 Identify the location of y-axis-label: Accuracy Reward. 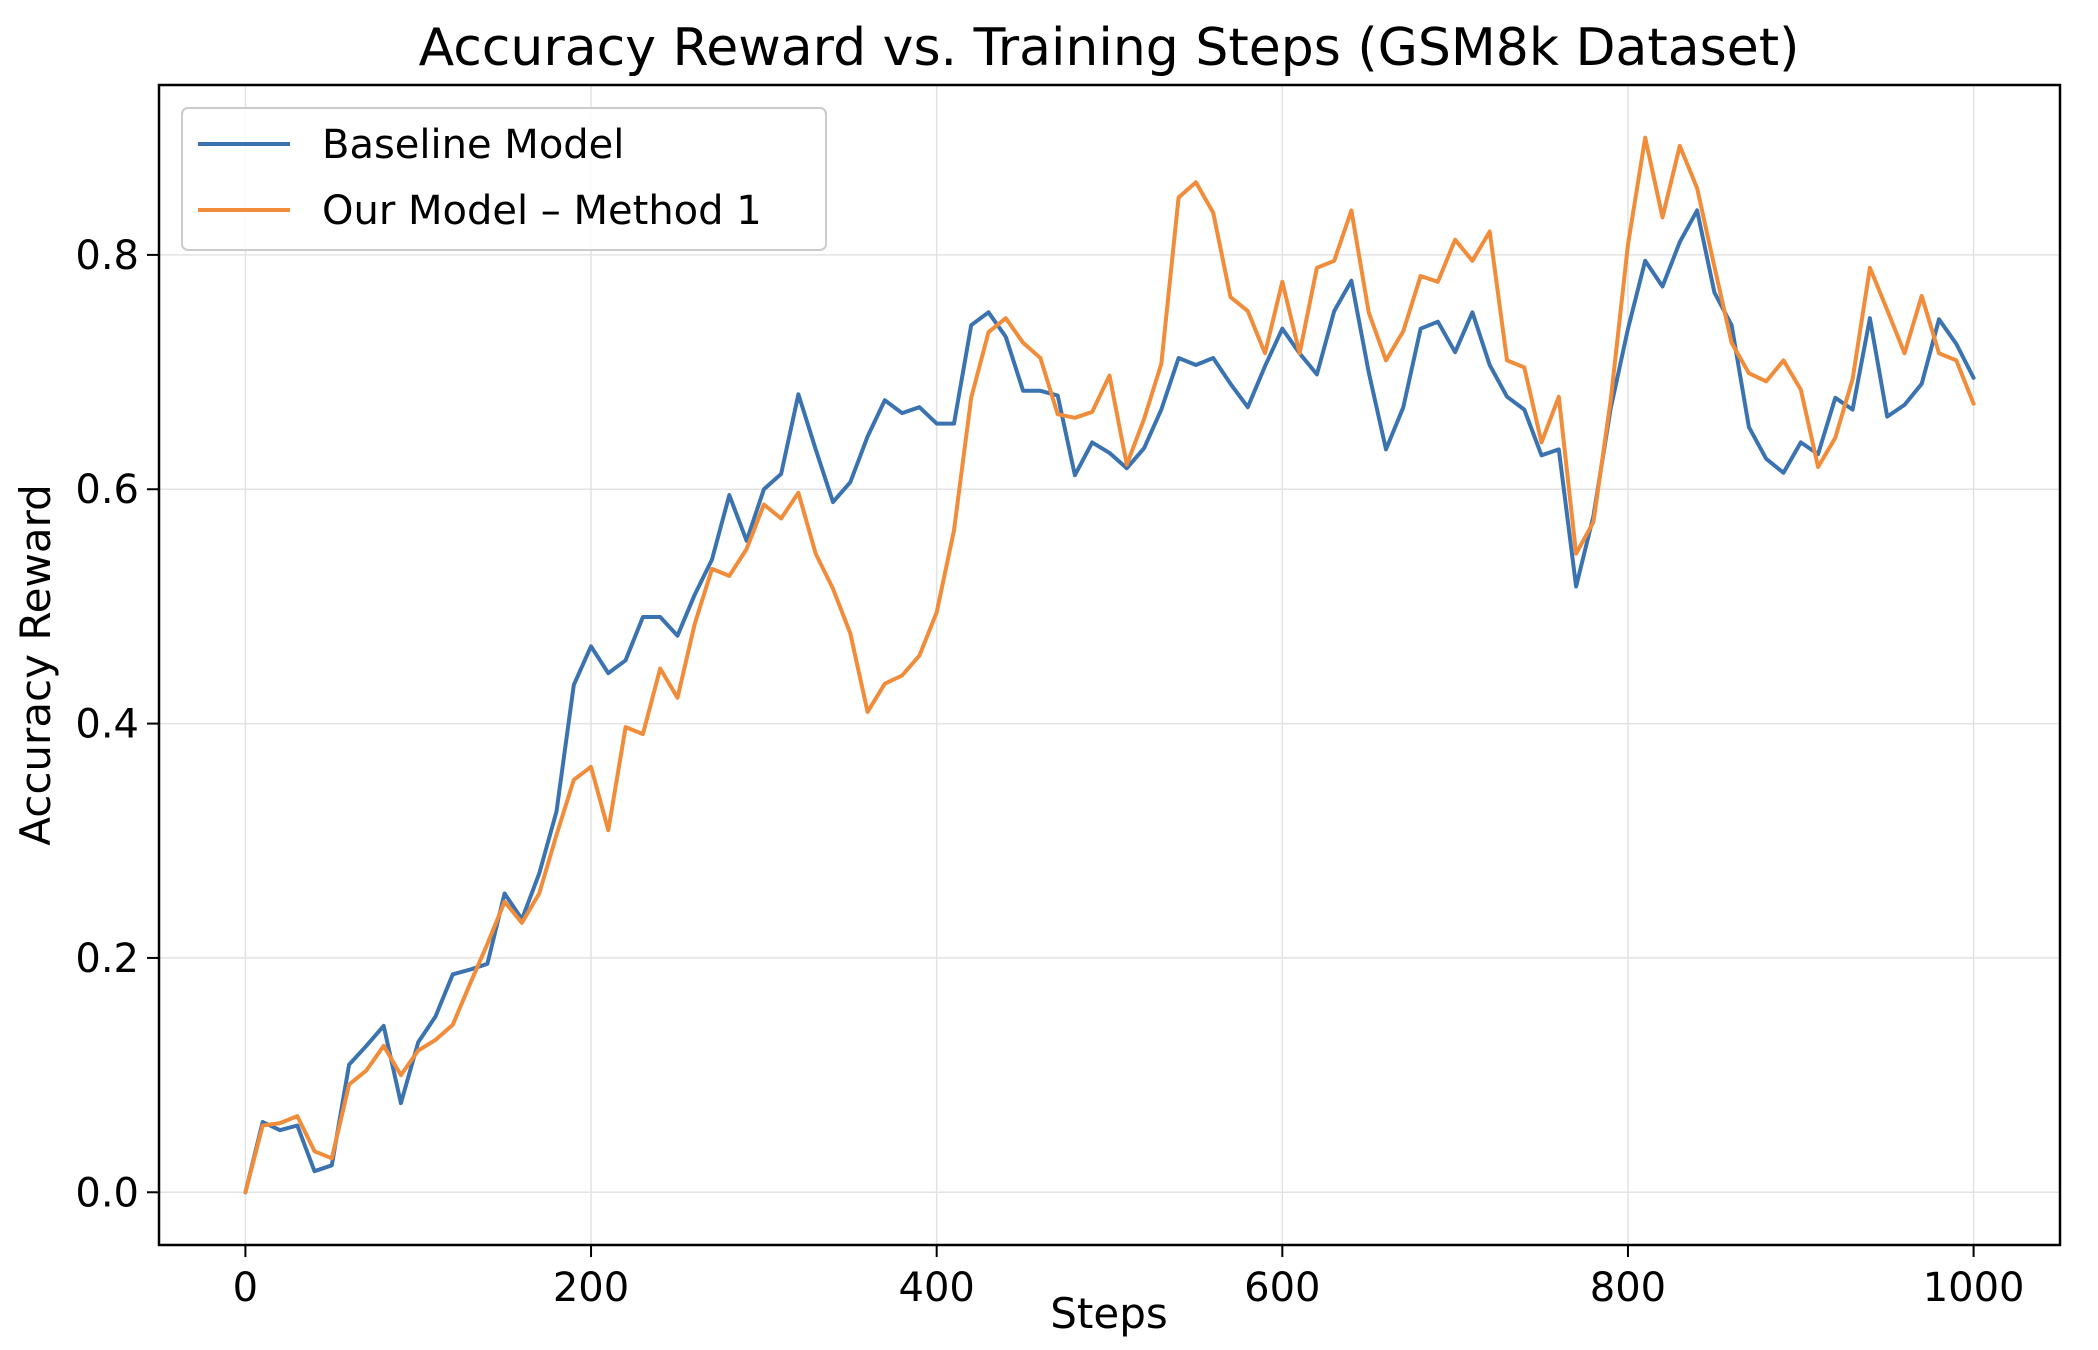
(35, 665).